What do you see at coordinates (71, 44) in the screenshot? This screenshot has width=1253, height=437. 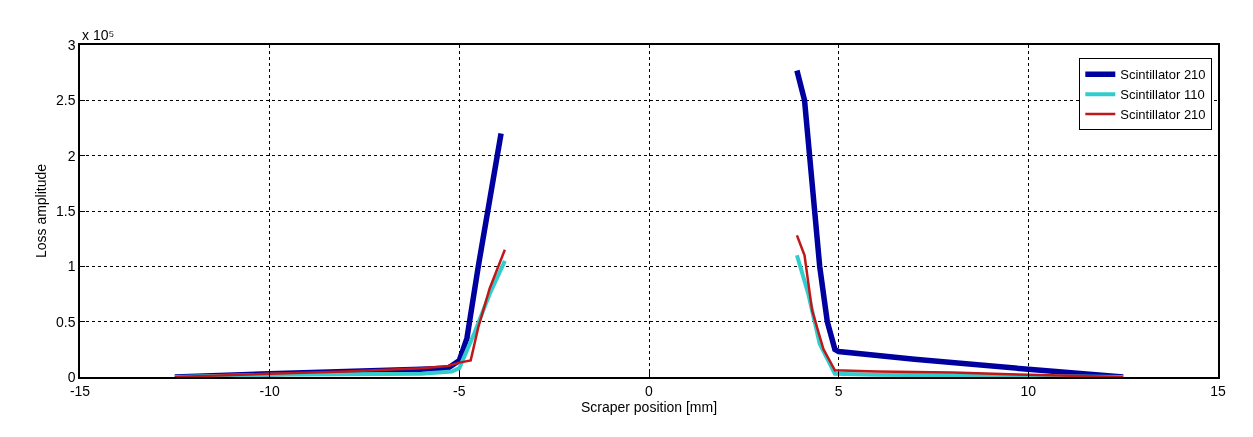 I see `y-tick-label: 3` at bounding box center [71, 44].